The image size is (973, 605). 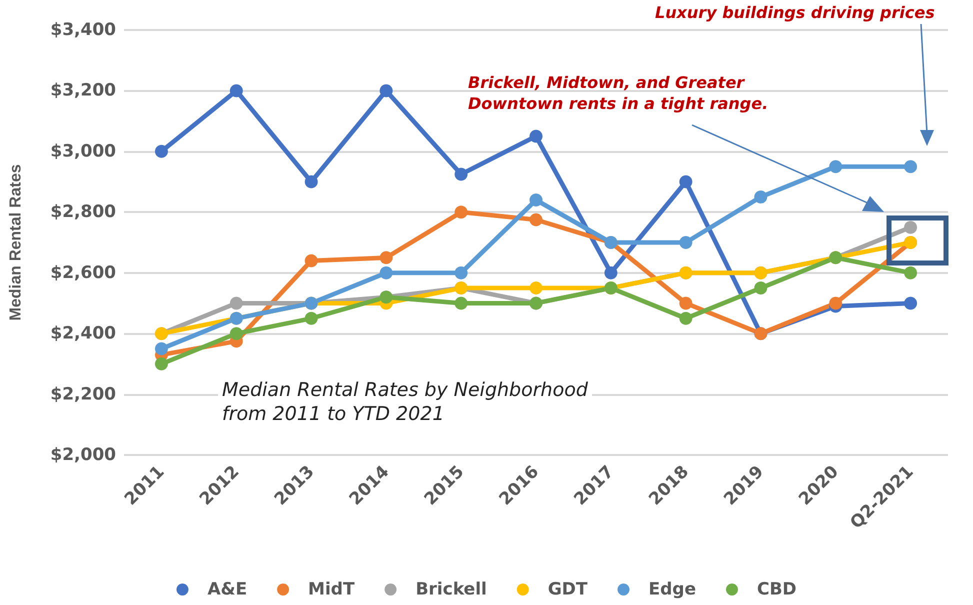 I want to click on legend-label: MidT, so click(x=331, y=590).